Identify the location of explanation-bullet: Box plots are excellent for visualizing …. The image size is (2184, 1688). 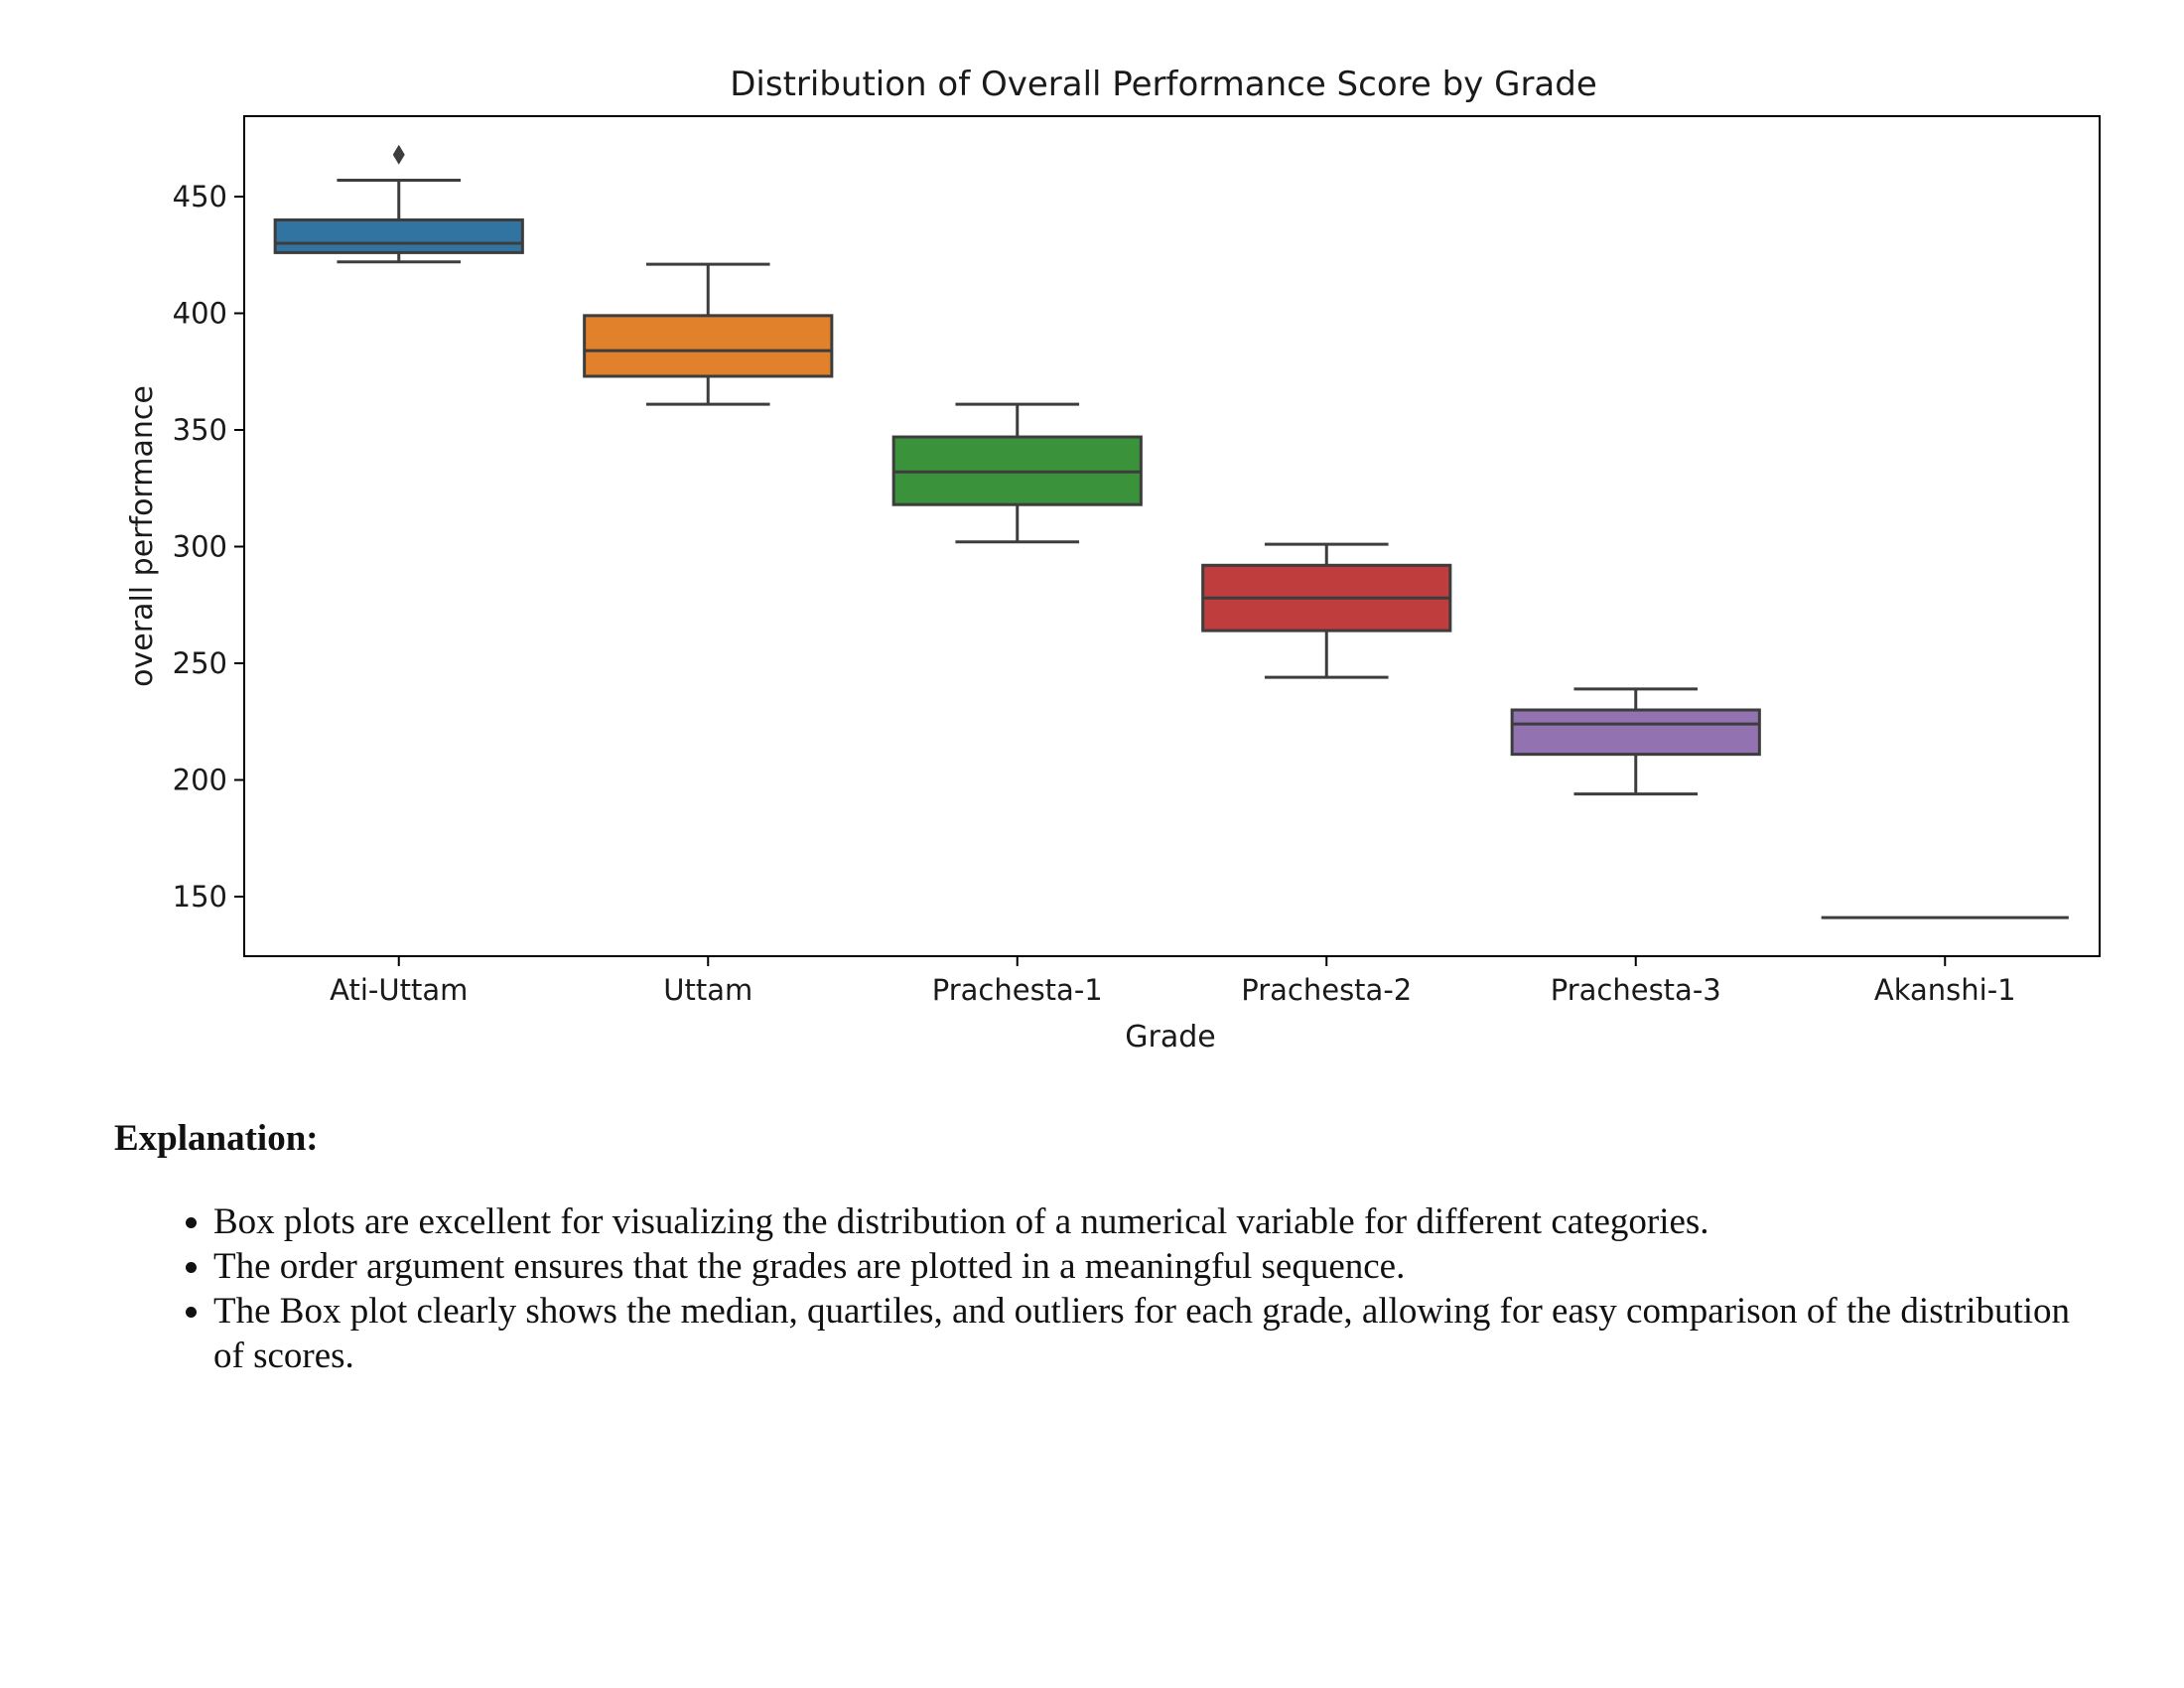
(1156, 1221).